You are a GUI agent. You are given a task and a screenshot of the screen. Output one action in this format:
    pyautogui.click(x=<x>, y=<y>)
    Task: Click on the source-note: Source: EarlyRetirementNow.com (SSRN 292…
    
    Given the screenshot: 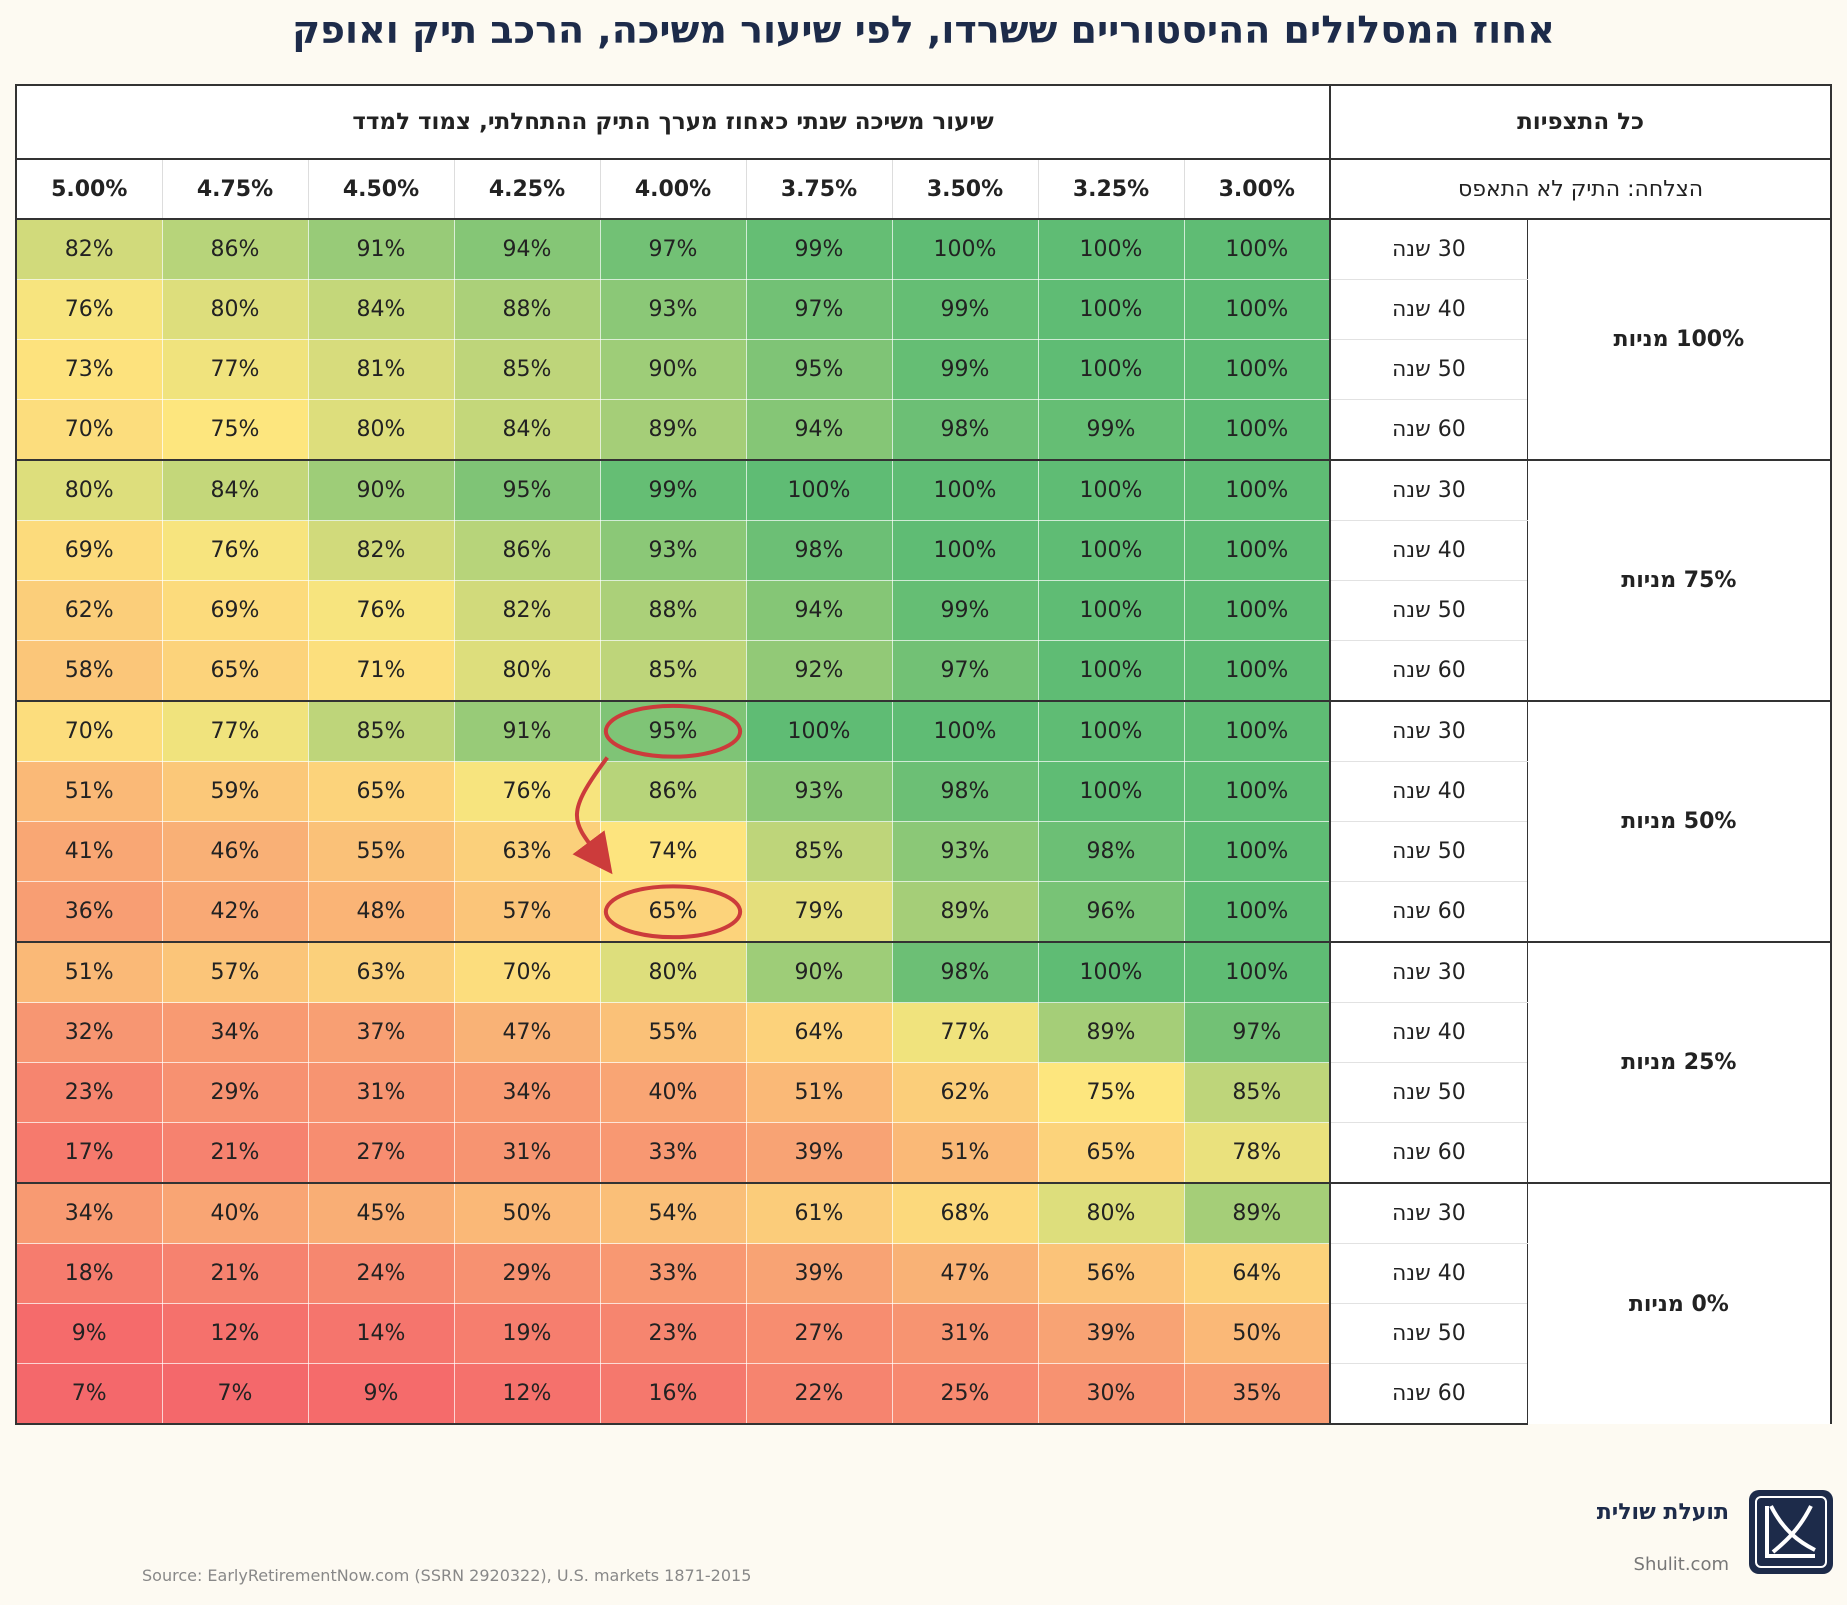 What is the action you would take?
    pyautogui.click(x=447, y=1575)
    